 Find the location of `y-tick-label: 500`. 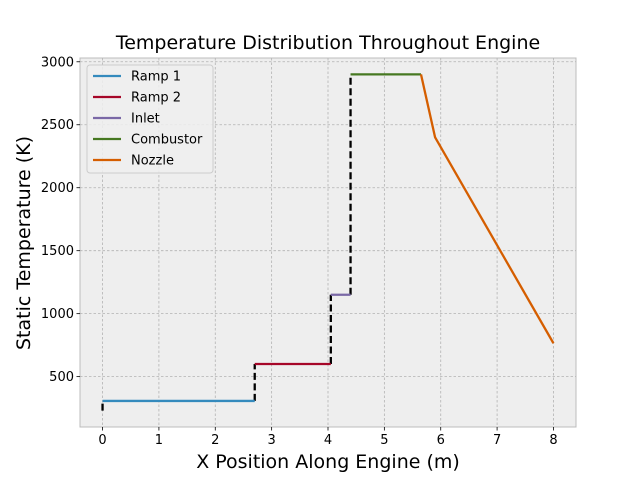

y-tick-label: 500 is located at coordinates (61, 377).